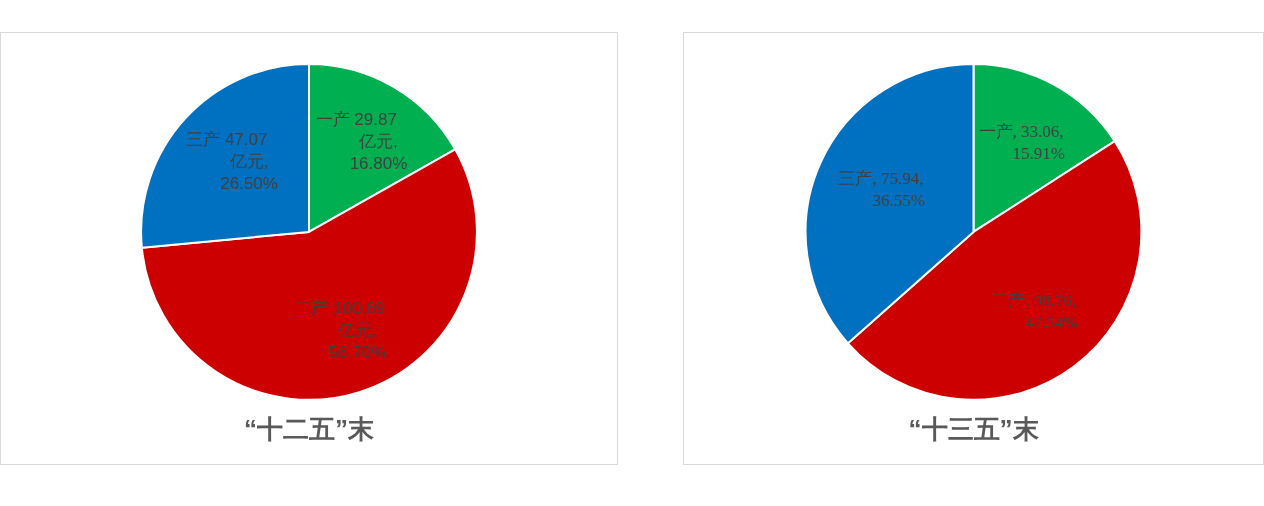 This screenshot has width=1264, height=506. I want to click on text: “十三五”末, so click(973, 428).